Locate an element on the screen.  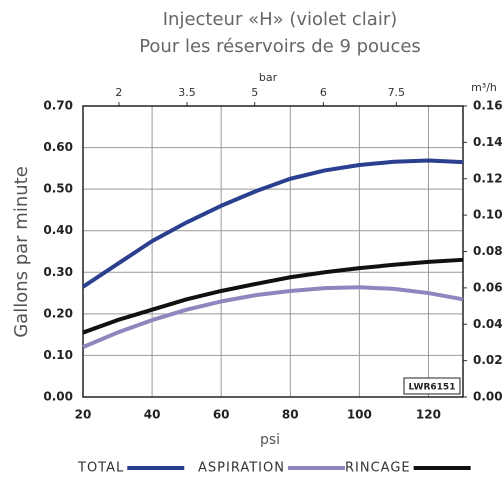
x2-tick-label: 6 is located at coordinates (323, 92).